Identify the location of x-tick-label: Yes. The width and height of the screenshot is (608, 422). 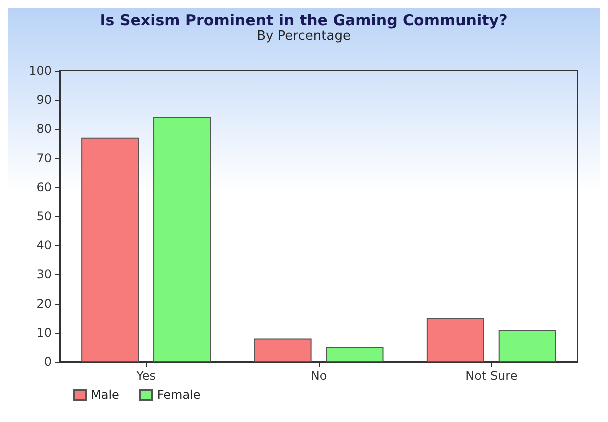
(146, 376).